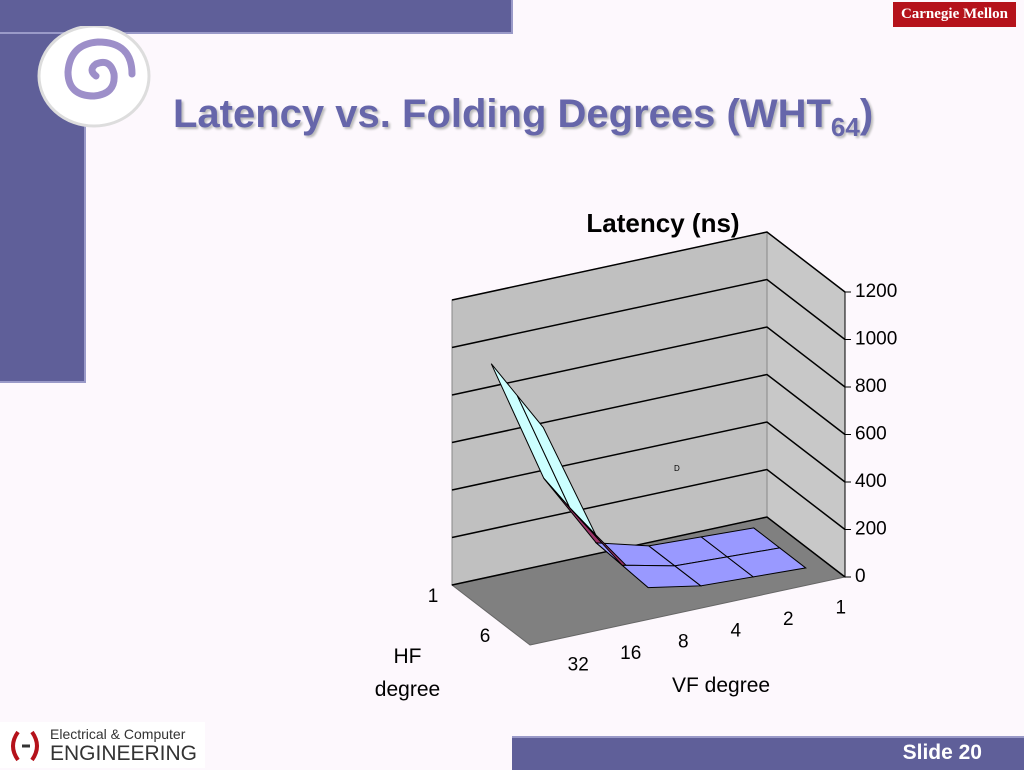  I want to click on x-tick-label: 32, so click(578, 664).